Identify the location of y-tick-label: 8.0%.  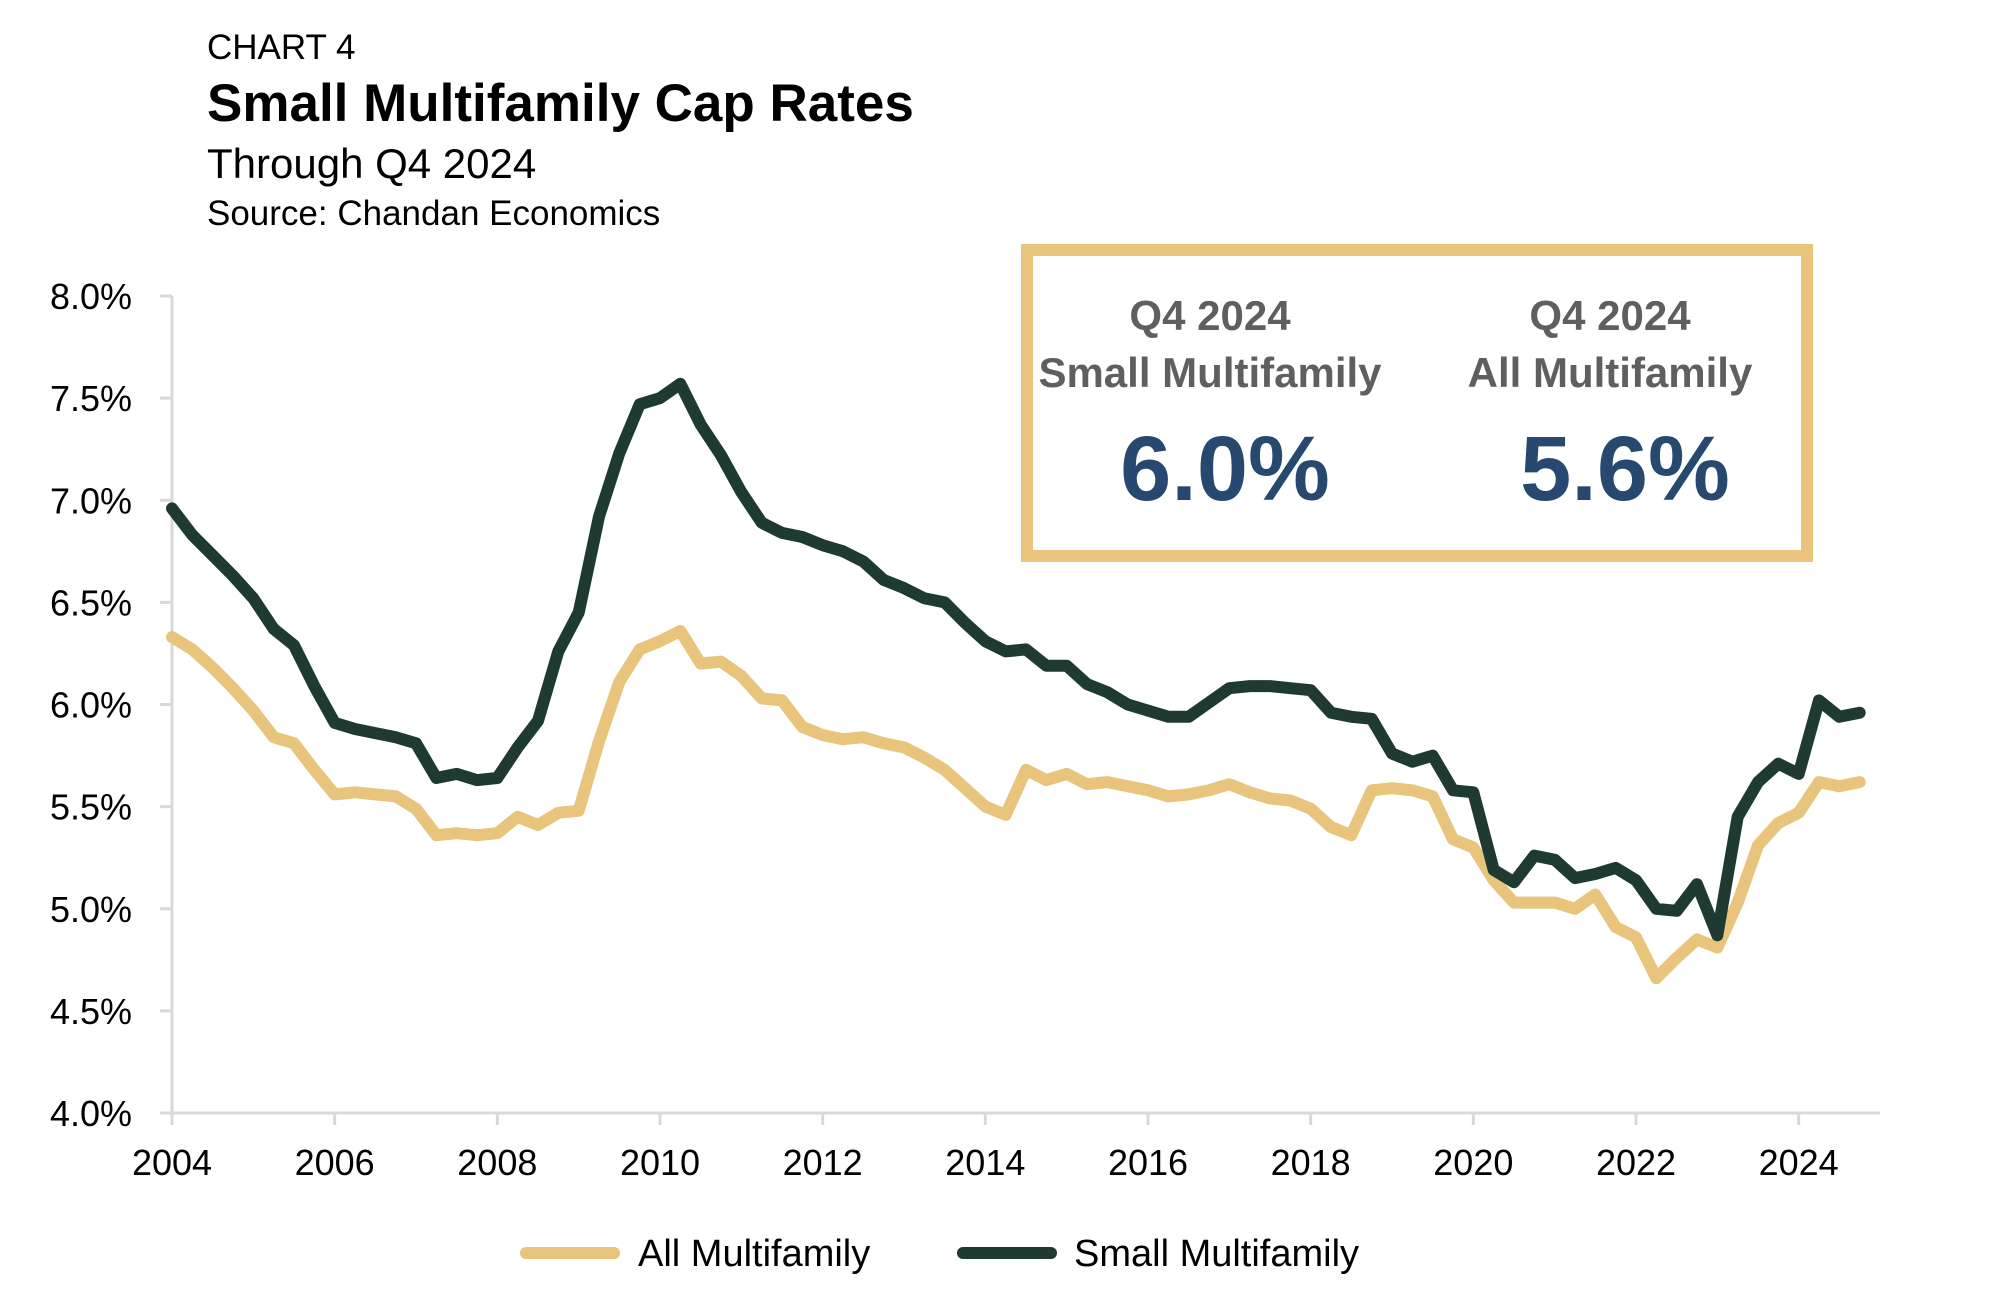
(91, 296).